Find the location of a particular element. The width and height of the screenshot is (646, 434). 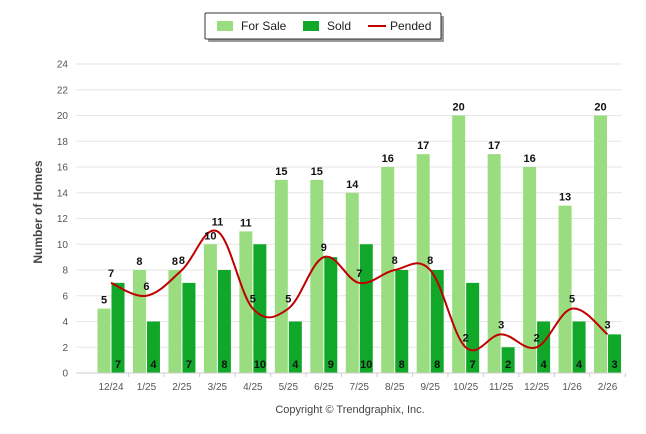

label-for-sale-4/25: 11 is located at coordinates (246, 223).